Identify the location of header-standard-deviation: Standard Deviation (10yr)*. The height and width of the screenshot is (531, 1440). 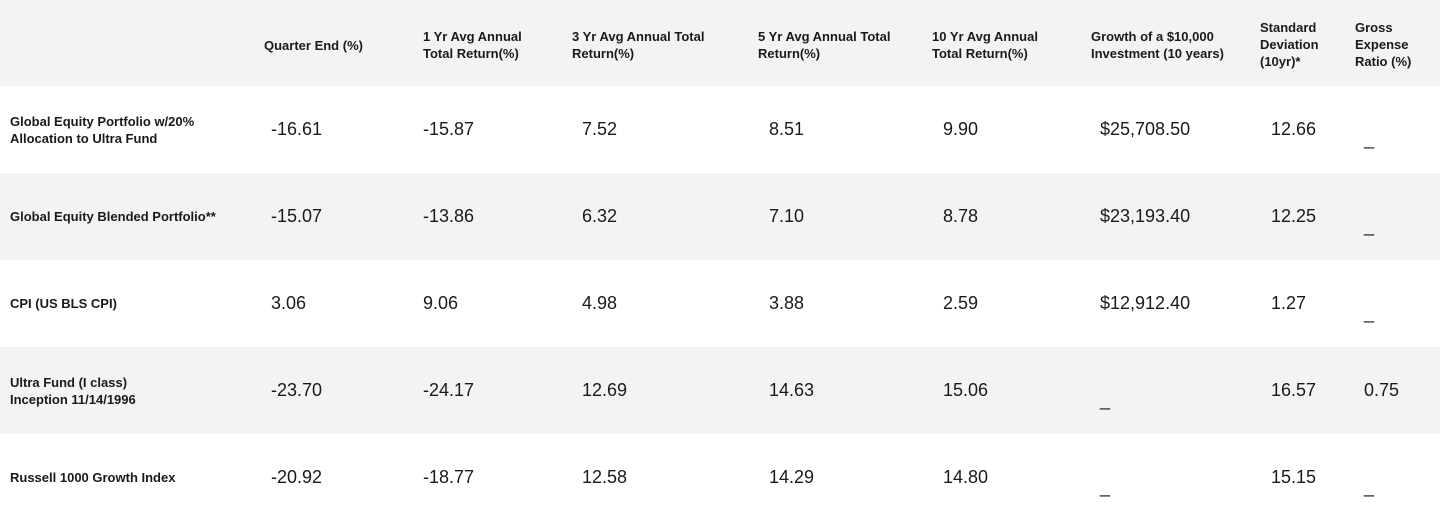
(1289, 44).